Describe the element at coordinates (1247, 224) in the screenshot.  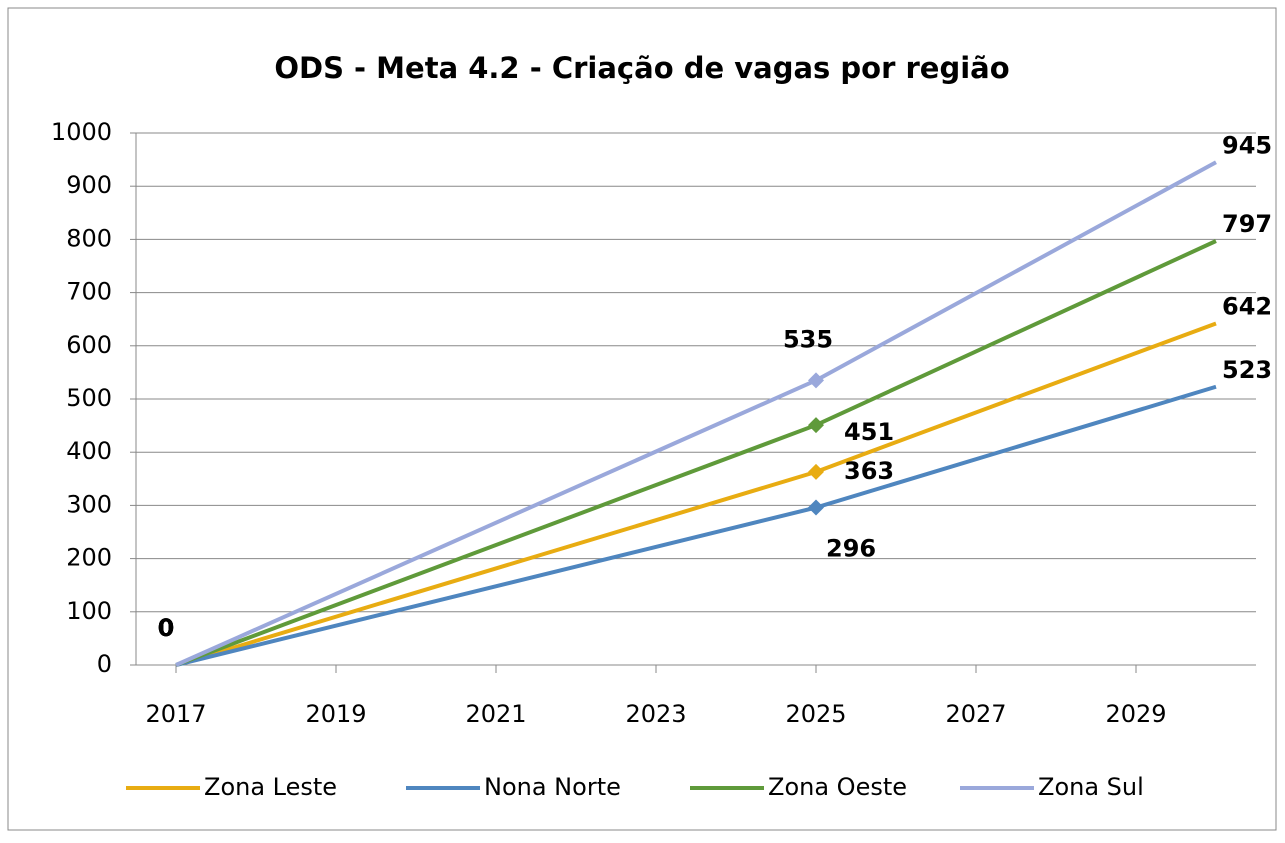
I see `data-label: 797` at that location.